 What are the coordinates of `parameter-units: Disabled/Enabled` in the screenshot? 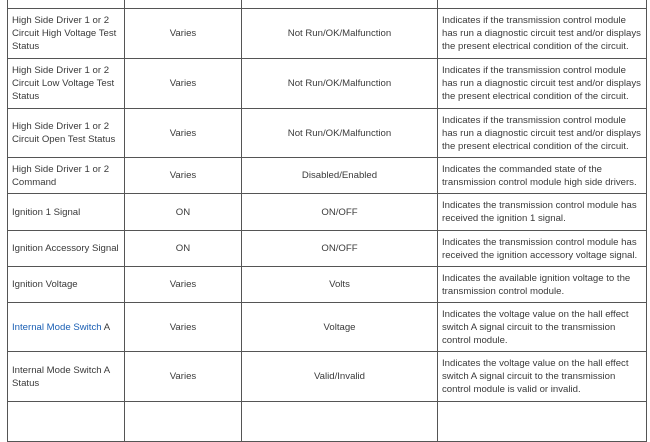 It's located at (339, 175).